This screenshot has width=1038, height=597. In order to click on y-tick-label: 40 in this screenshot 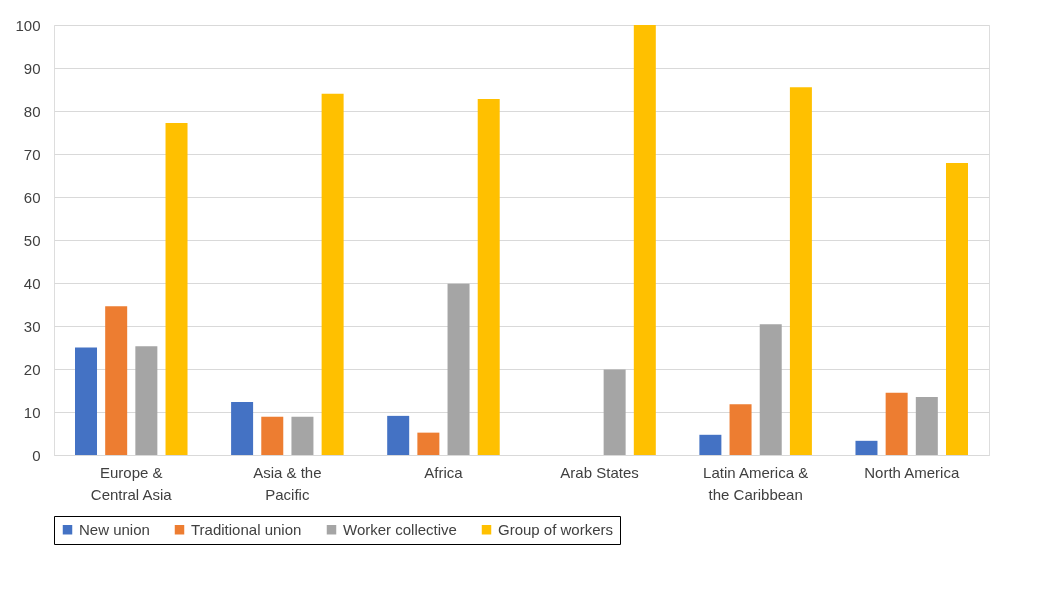, I will do `click(32, 283)`.